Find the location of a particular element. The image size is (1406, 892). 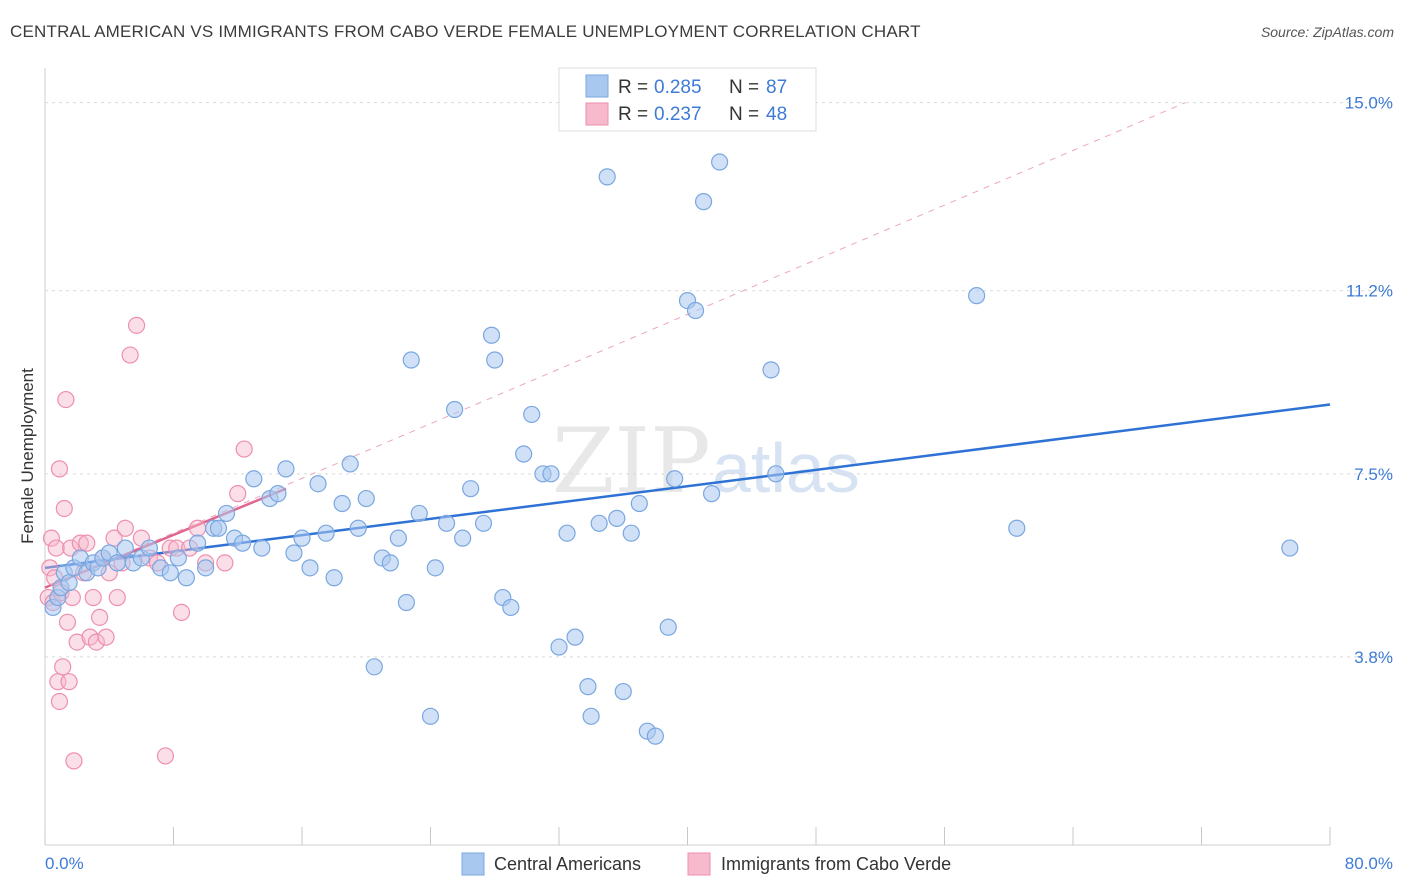

y-axis-tick-labels: 3.8% 7.5% 11.2% 15.0% is located at coordinates (1369, 380).